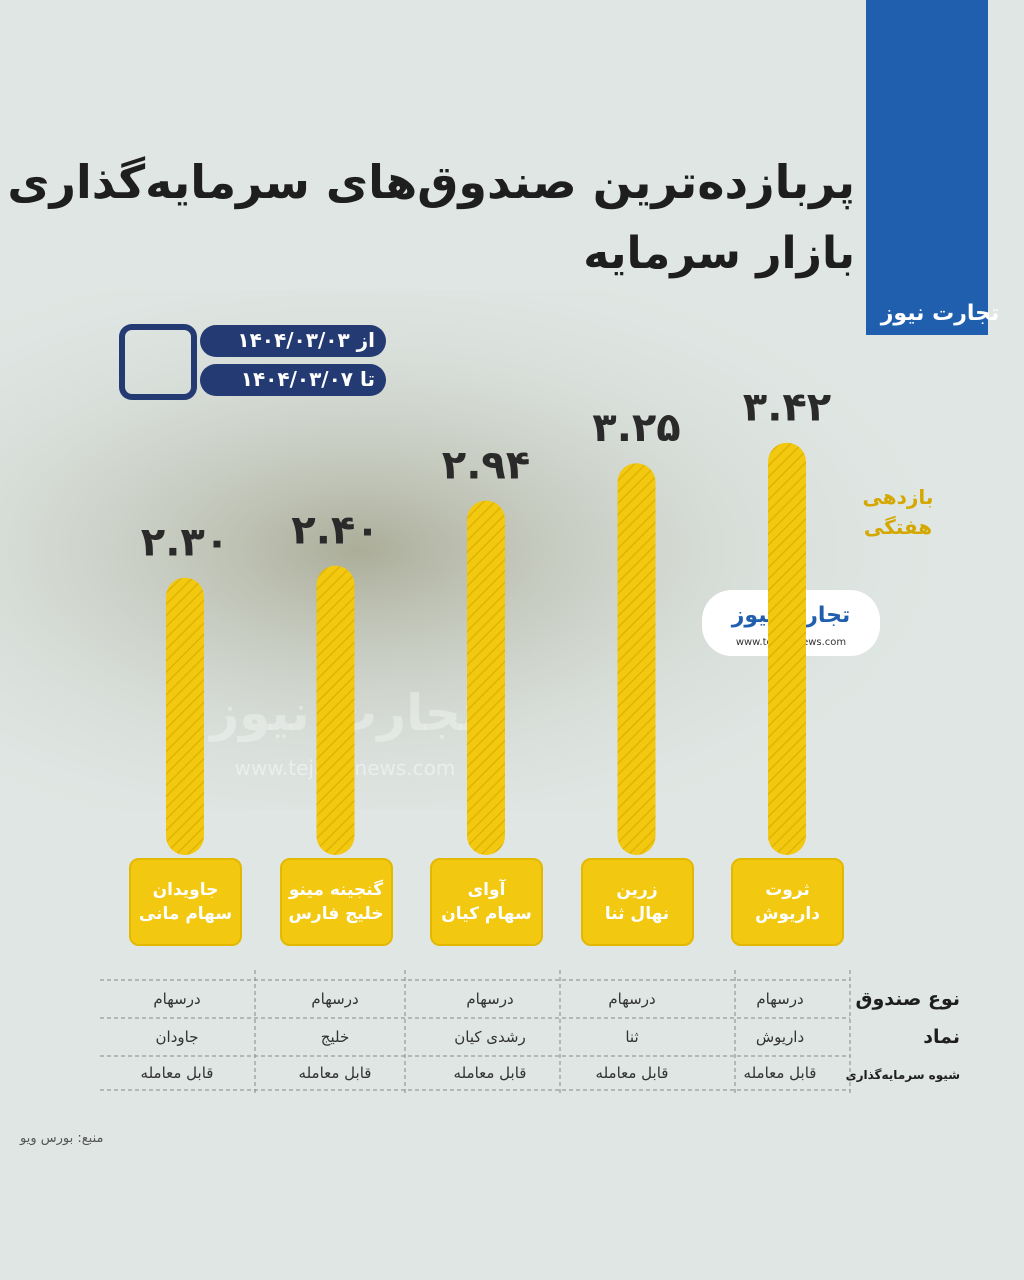 The height and width of the screenshot is (1280, 1024). I want to click on category-box: ثروت داریوش, so click(787, 902).